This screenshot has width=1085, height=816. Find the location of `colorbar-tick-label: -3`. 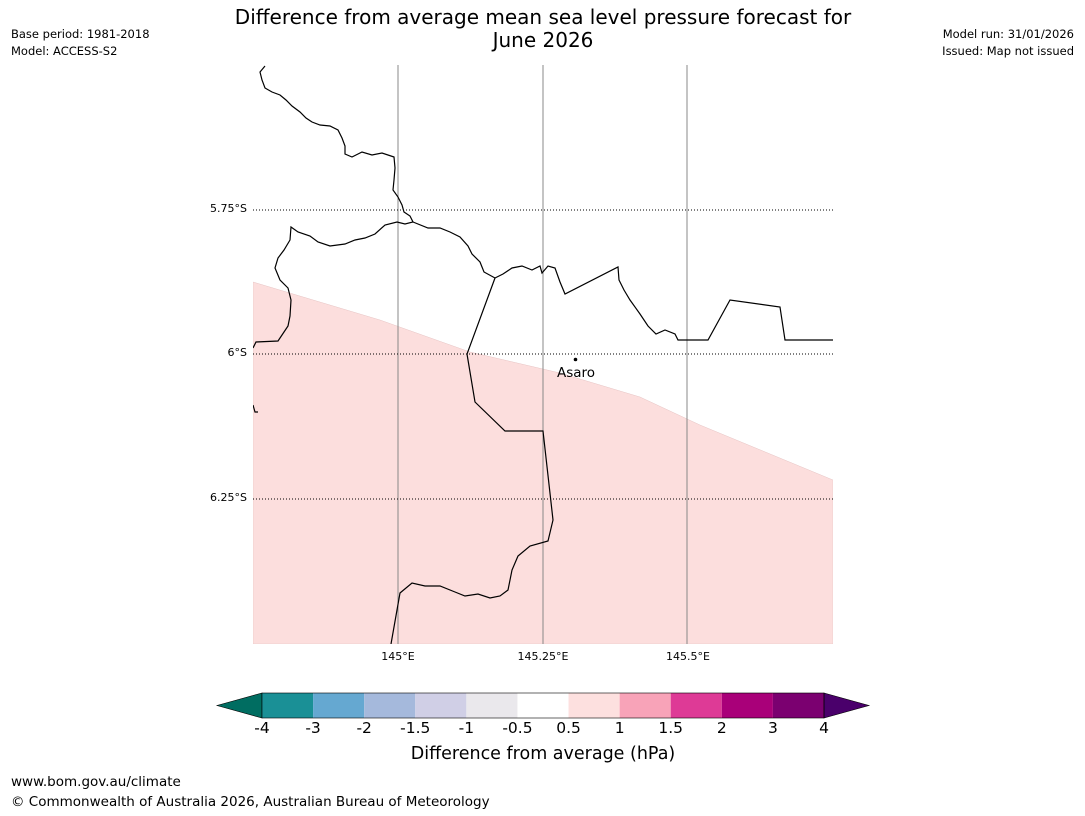

colorbar-tick-label: -3 is located at coordinates (313, 728).